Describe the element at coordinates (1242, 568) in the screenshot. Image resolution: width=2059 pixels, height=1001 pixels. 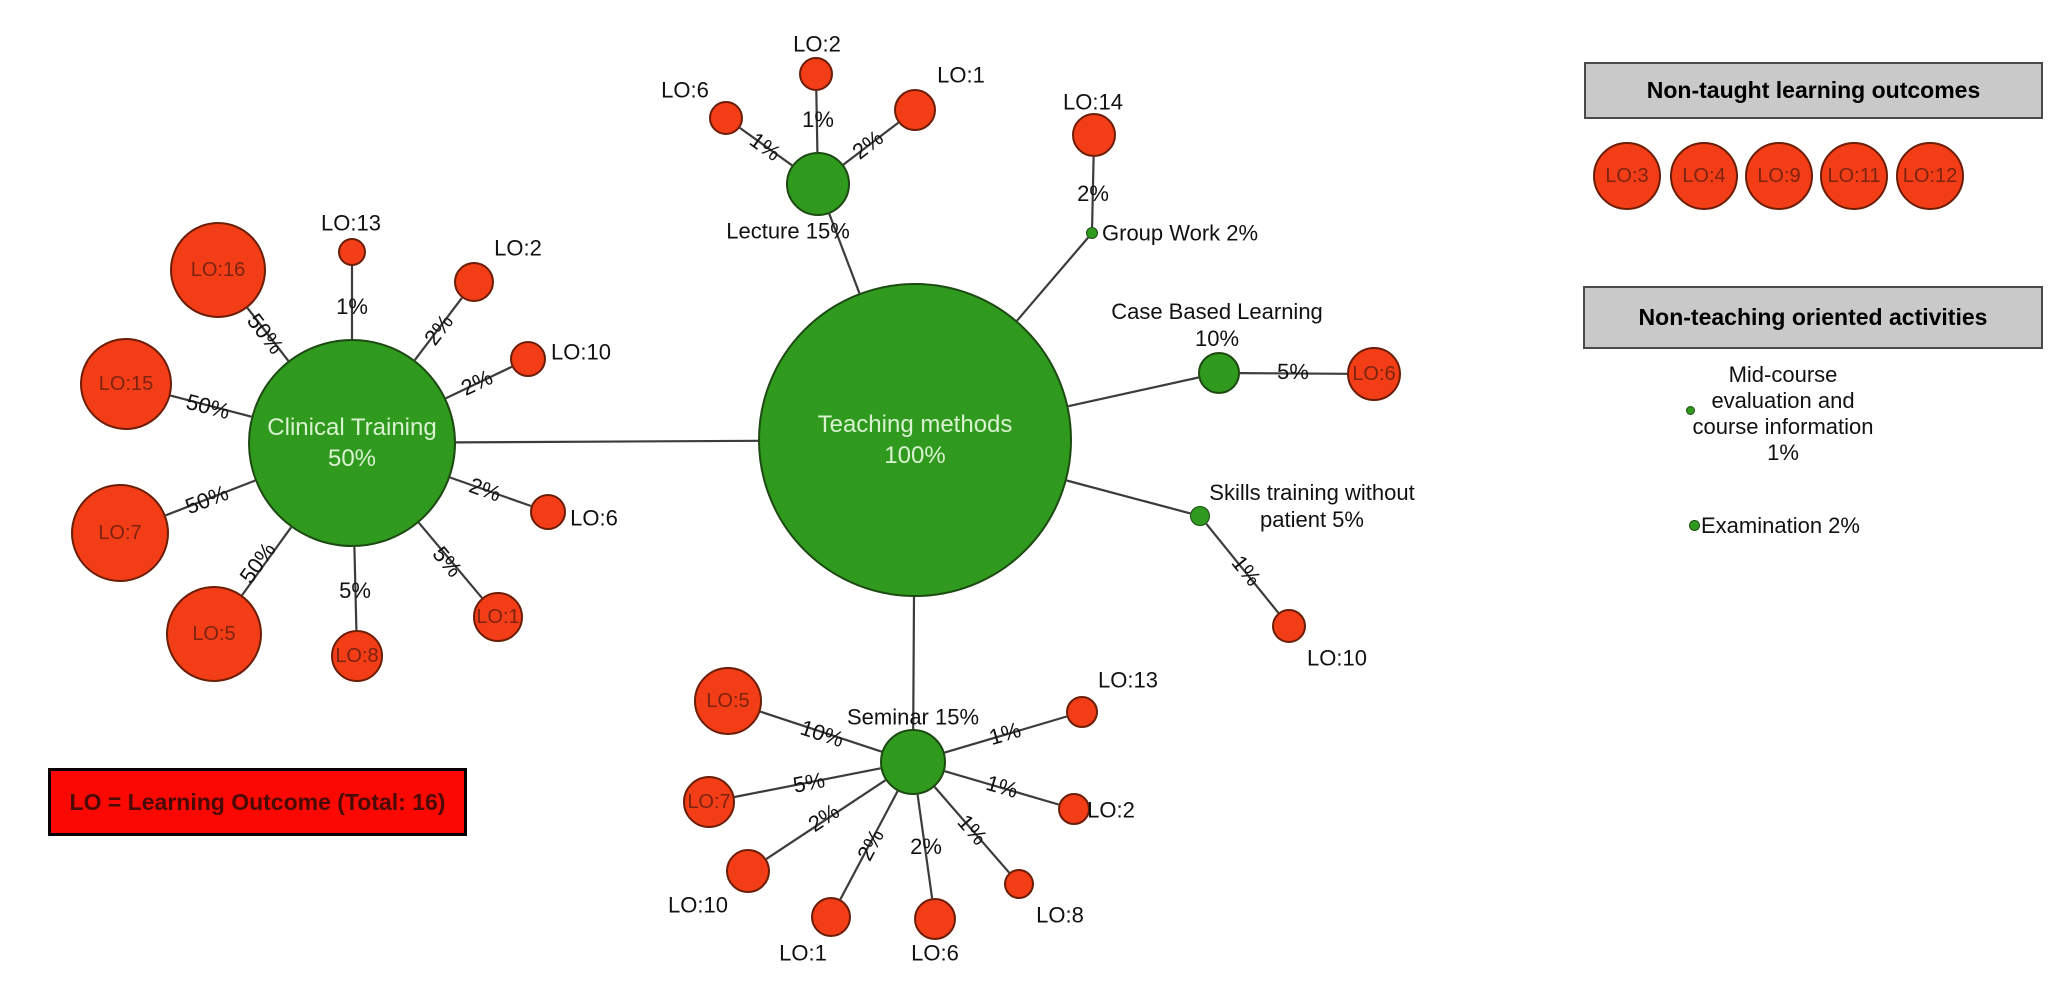
I see `edge-skills--lo10-sk` at that location.